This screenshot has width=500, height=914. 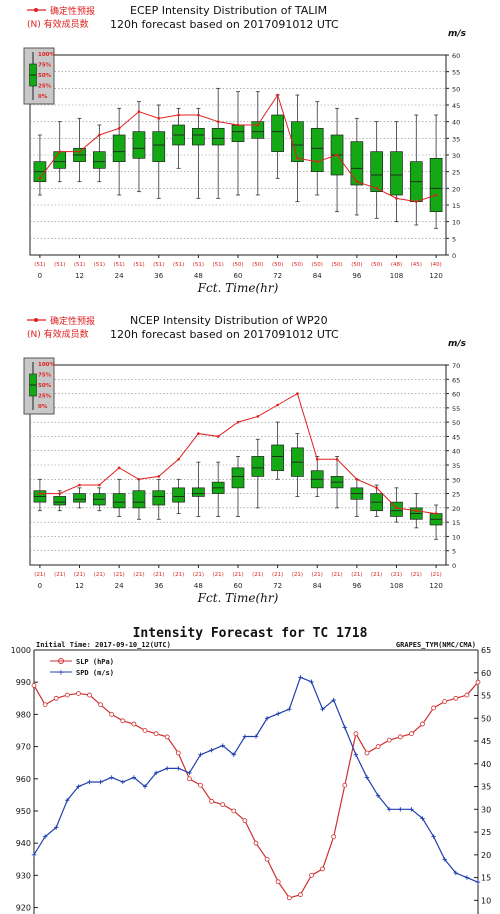 What do you see at coordinates (457, 344) in the screenshot?
I see `y-axis-unit: m/s` at bounding box center [457, 344].